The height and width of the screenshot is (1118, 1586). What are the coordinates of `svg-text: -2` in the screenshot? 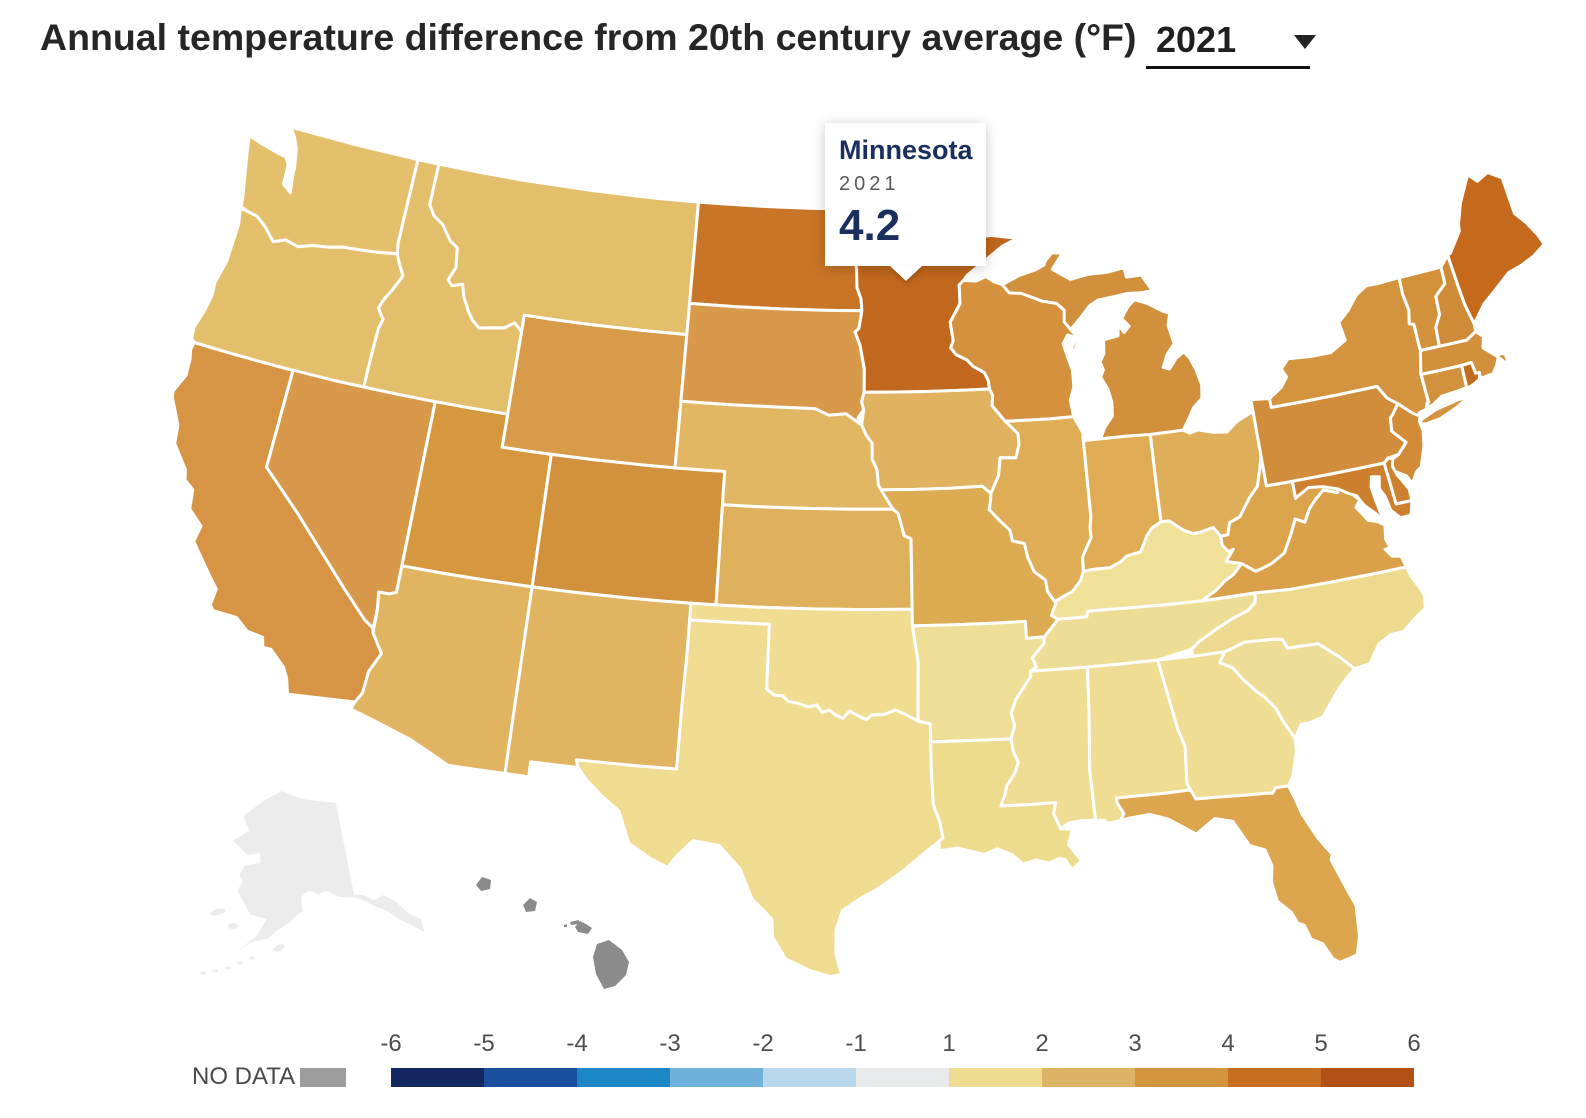 It's located at (762, 1043).